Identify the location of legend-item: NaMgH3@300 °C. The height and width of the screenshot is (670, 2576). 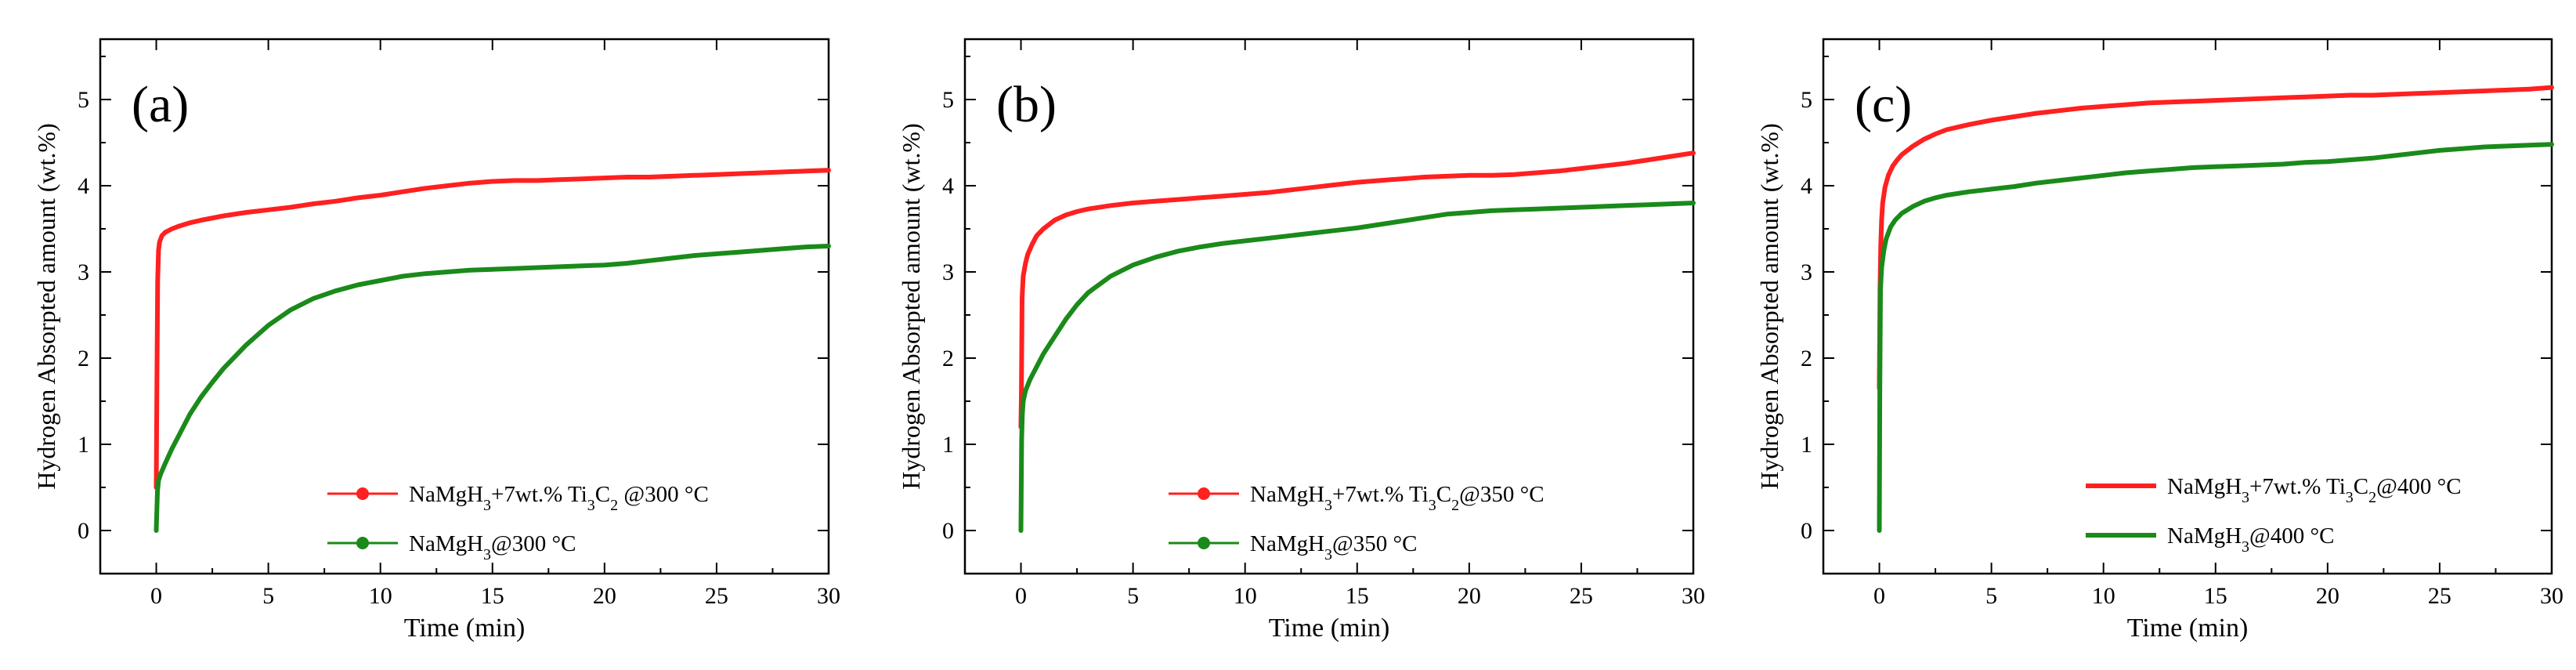
(451, 547).